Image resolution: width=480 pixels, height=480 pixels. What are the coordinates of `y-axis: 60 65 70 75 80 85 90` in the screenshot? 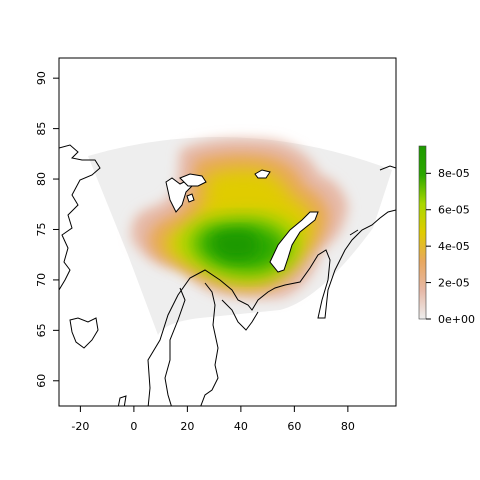 It's located at (47, 229).